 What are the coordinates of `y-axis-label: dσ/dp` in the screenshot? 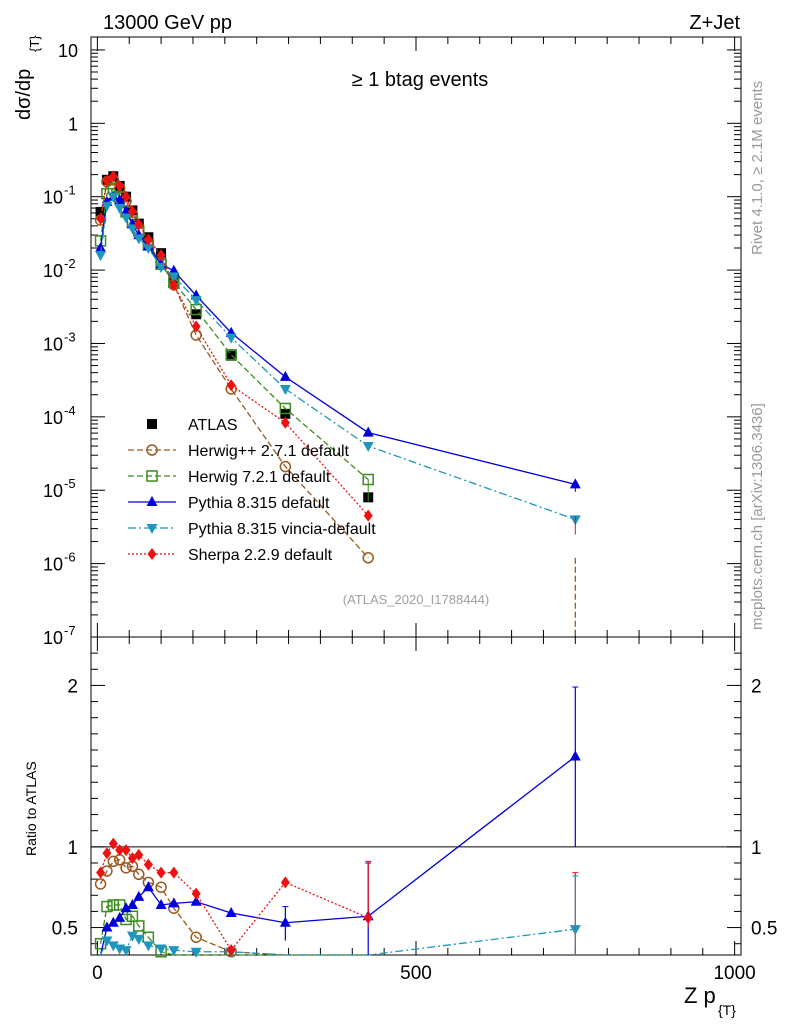 It's located at (24, 94).